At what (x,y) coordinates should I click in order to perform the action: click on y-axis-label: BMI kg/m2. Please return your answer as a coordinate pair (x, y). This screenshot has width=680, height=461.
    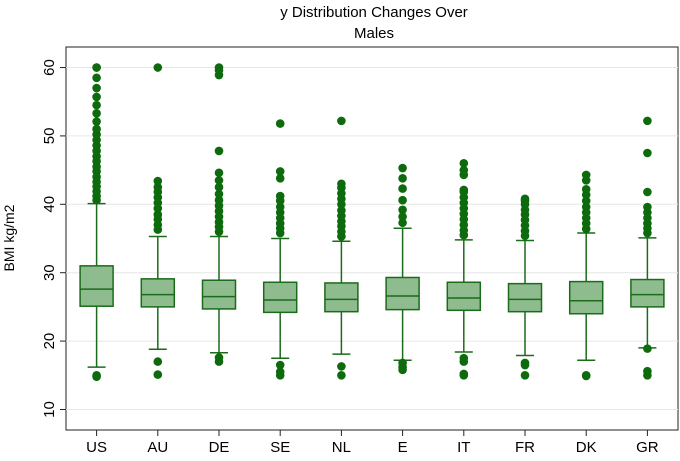
    Looking at the image, I should click on (9, 237).